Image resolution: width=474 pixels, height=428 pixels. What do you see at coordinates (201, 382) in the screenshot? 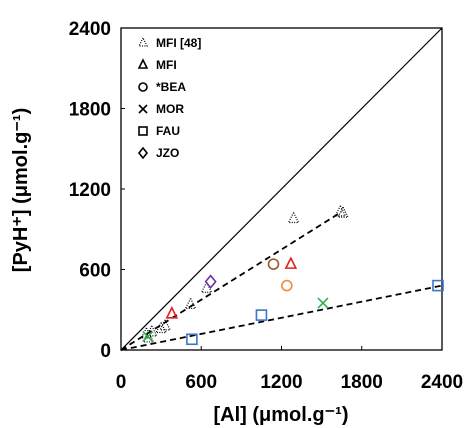
I see `x-tick-label: 600` at bounding box center [201, 382].